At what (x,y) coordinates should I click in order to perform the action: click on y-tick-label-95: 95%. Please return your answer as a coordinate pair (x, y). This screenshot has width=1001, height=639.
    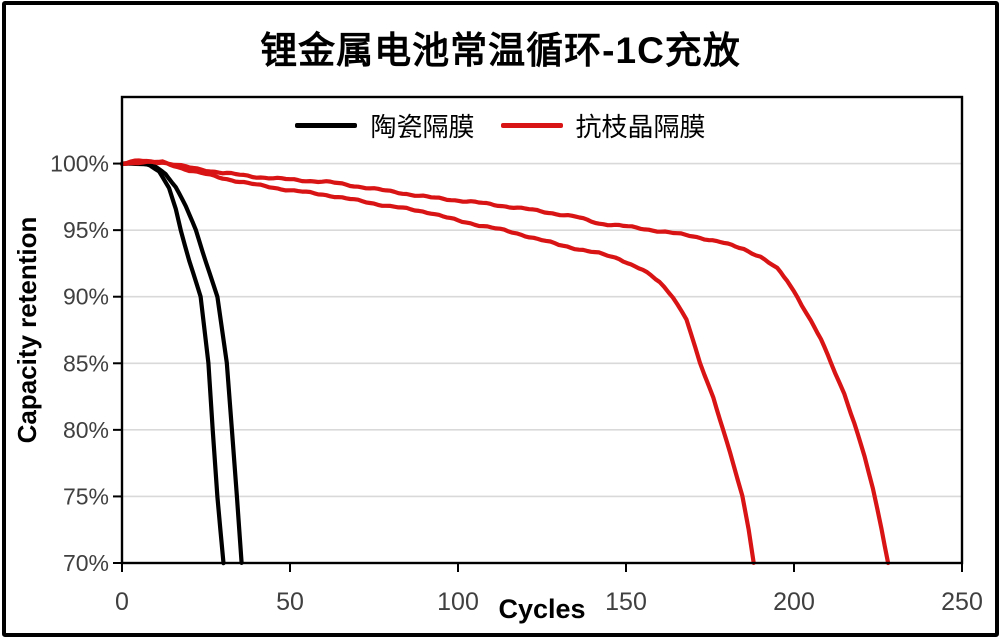
    Looking at the image, I should click on (86, 230).